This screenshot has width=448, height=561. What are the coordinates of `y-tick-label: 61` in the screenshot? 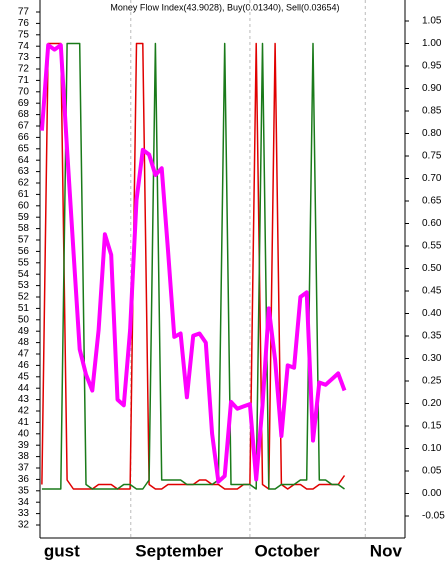 It's located at (24, 194).